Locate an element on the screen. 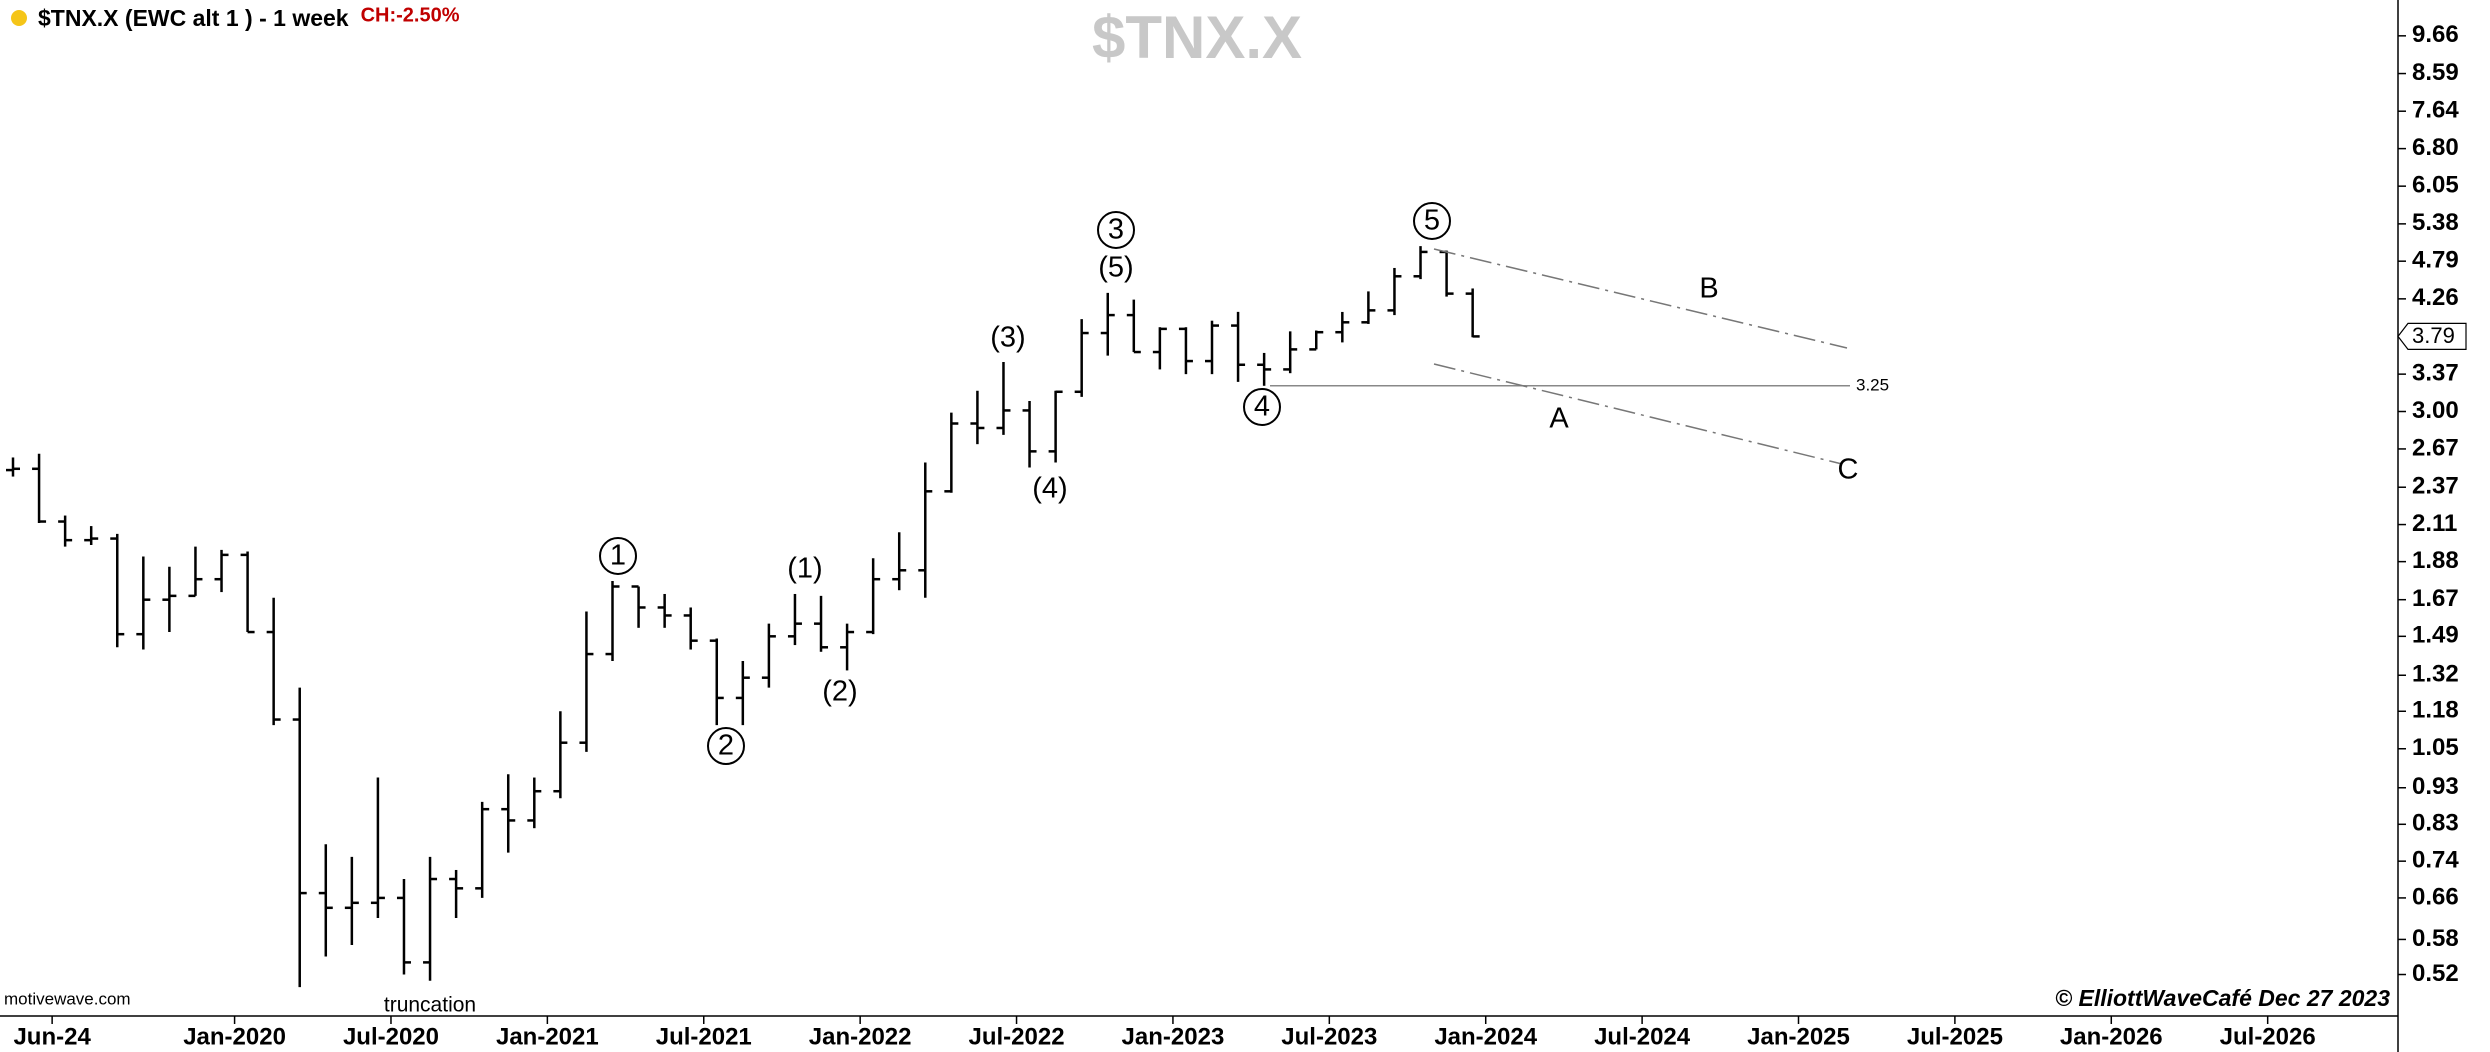 Image resolution: width=2490 pixels, height=1052 pixels. wave-label: 4 is located at coordinates (1262, 407).